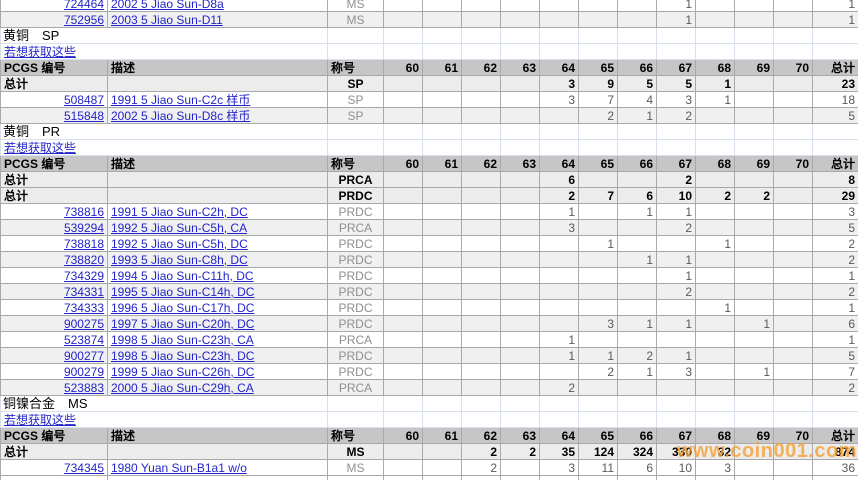 The image size is (858, 480). I want to click on column-header-total: 总计, so click(835, 163).